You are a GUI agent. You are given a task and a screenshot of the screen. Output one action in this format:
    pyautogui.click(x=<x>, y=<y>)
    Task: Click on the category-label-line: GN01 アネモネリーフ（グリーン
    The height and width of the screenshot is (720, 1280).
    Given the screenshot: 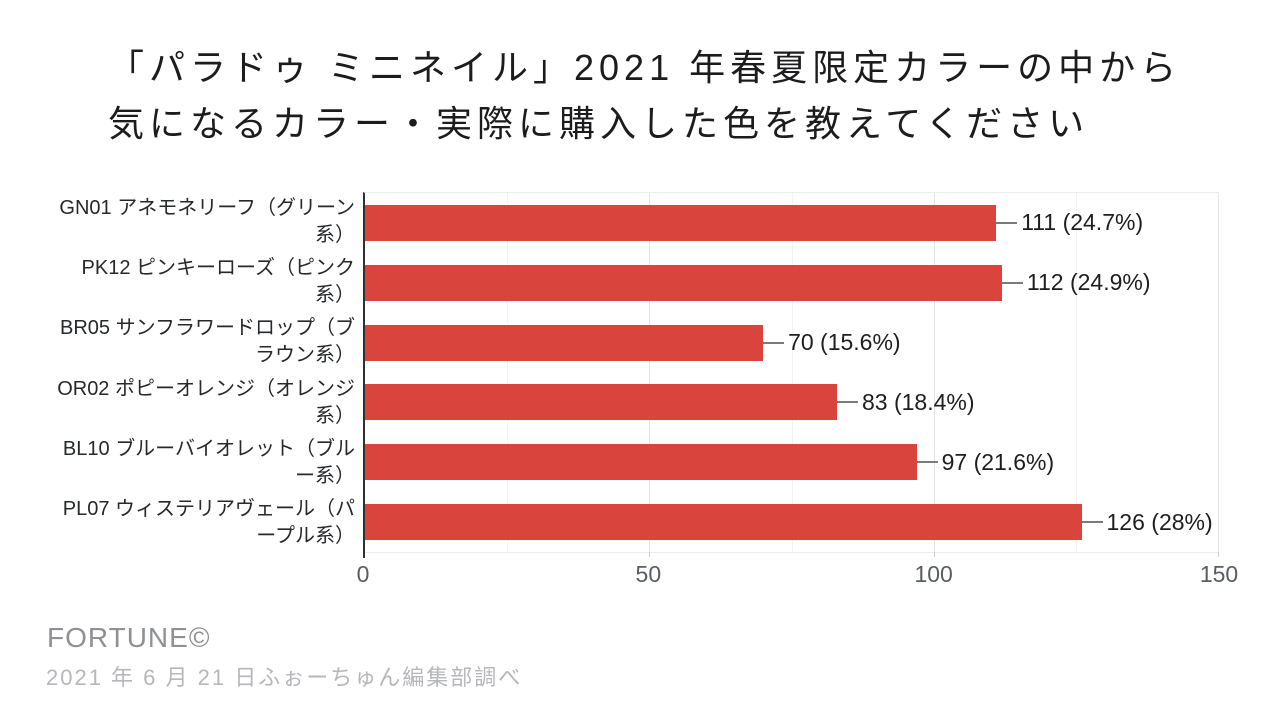 What is the action you would take?
    pyautogui.click(x=207, y=208)
    